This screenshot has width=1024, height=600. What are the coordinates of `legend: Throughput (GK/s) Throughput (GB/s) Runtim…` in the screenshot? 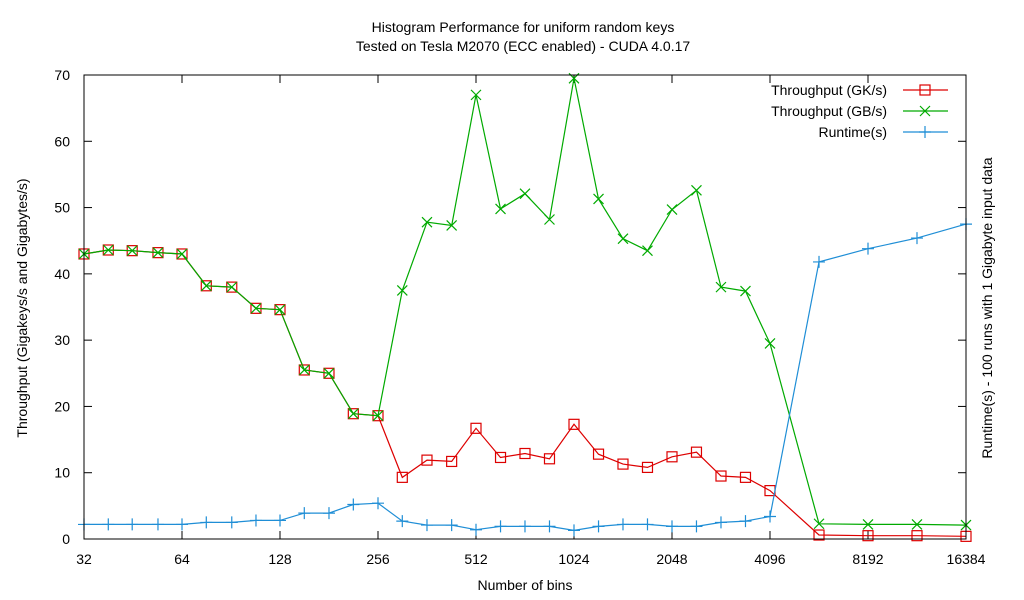 It's located at (859, 111).